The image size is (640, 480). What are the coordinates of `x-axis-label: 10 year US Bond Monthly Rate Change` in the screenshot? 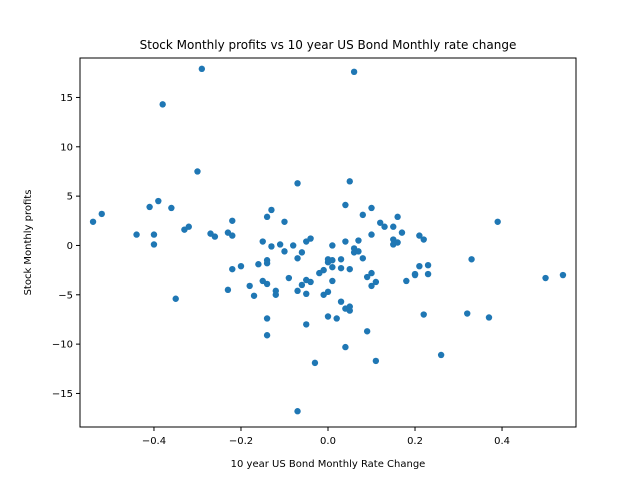 It's located at (328, 464).